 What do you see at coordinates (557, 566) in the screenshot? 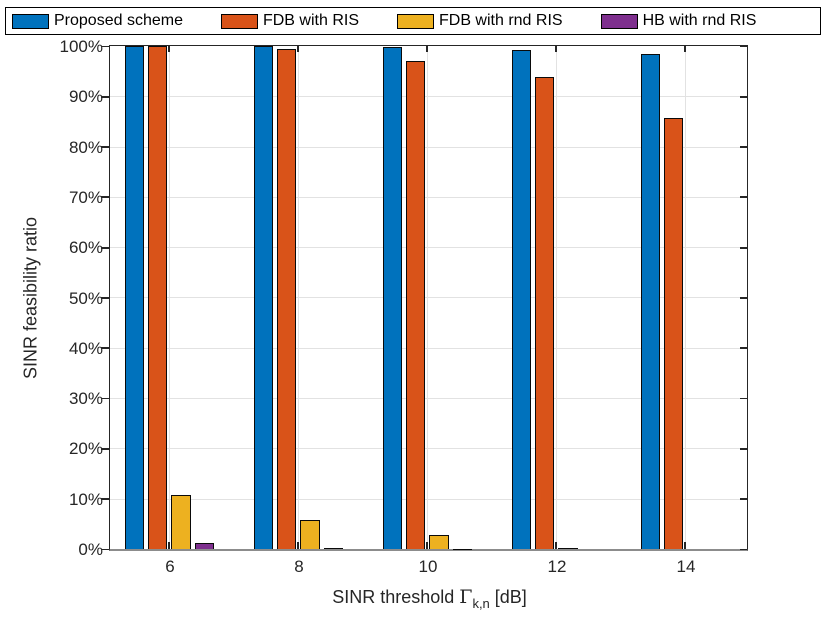
I see `x-tick-label: 12` at bounding box center [557, 566].